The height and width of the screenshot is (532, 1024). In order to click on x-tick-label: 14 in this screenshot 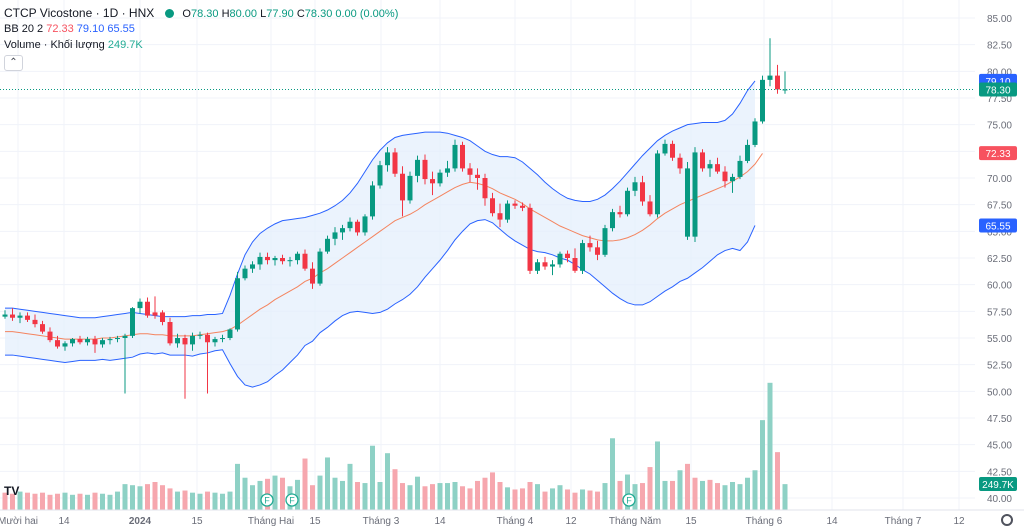, I will do `click(64, 521)`.